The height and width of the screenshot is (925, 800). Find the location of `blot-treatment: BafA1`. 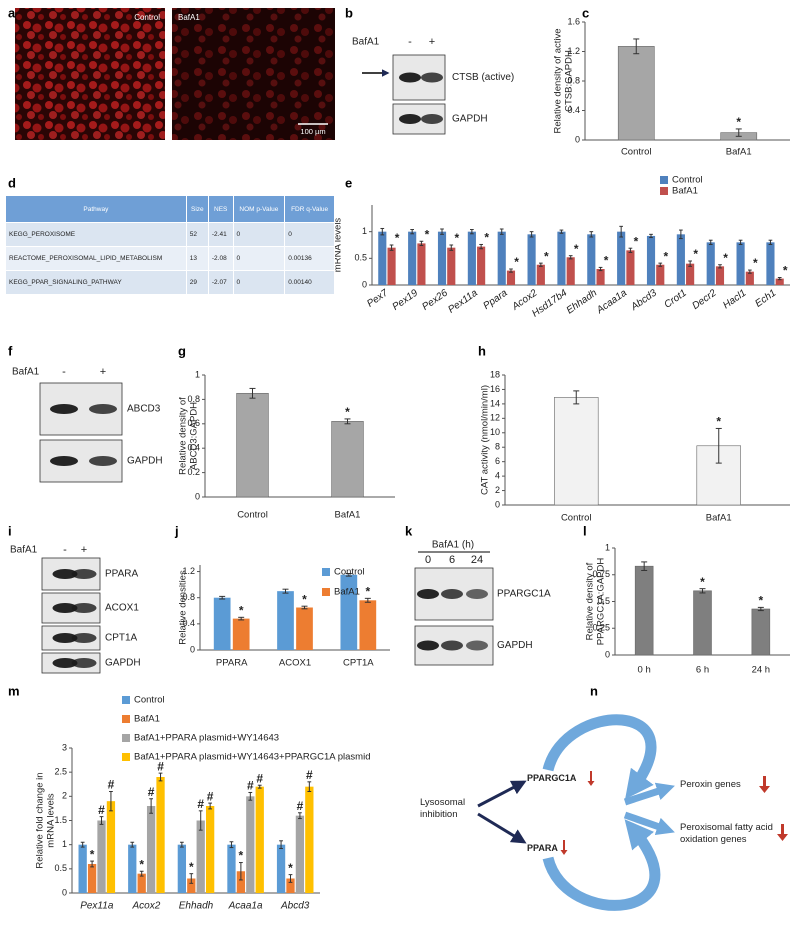

blot-treatment: BafA1 is located at coordinates (26, 372).